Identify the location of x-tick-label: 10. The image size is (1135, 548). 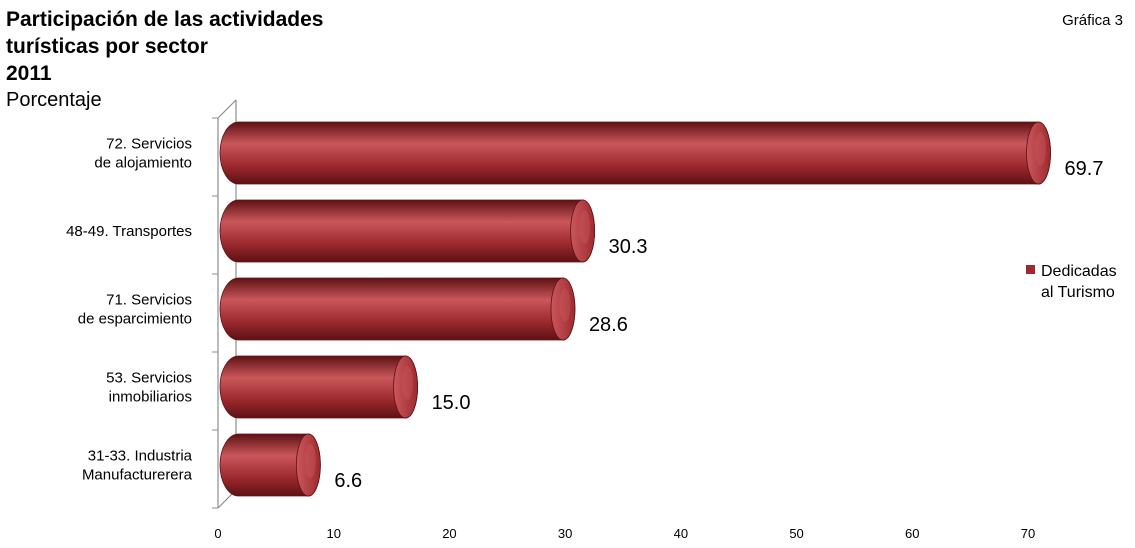
(333, 533).